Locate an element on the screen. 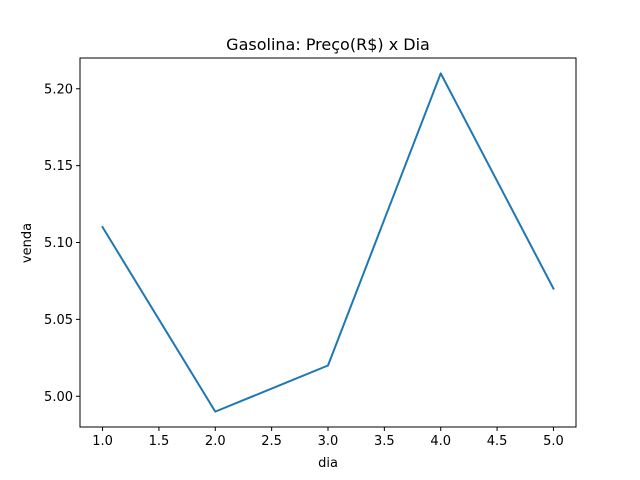  x-axis-ticks: 1.0 1.5 2.0 2.5 3.0 3.5 4.0 4.5 5.0 is located at coordinates (328, 438).